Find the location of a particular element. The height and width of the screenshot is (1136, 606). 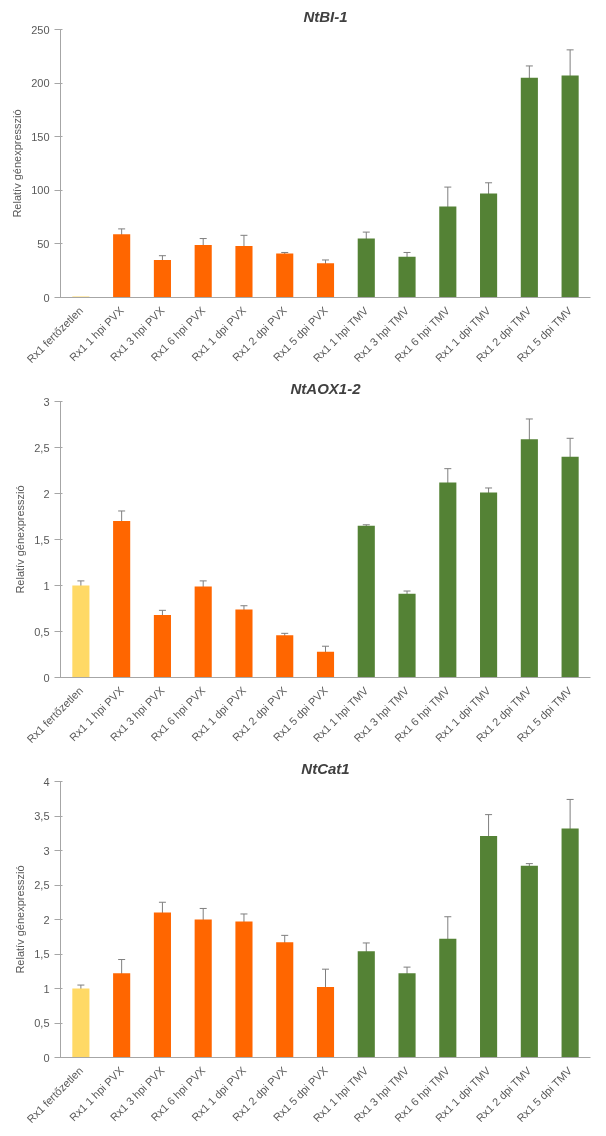

y-tick-label: 150 is located at coordinates (40, 136).